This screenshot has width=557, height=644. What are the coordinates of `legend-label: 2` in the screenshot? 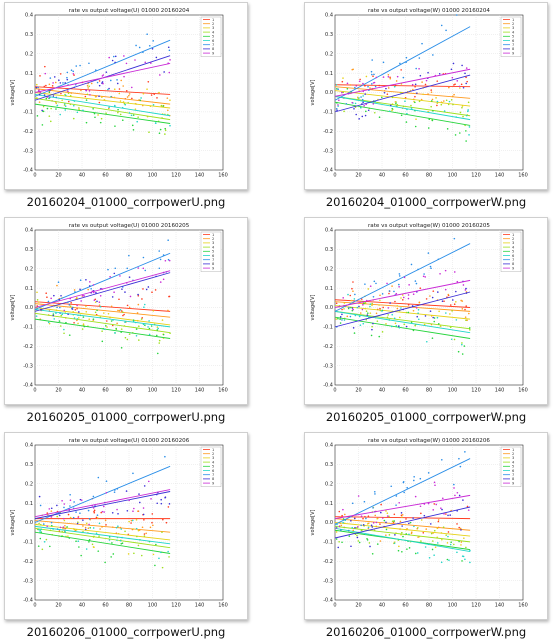 It's located at (513, 24).